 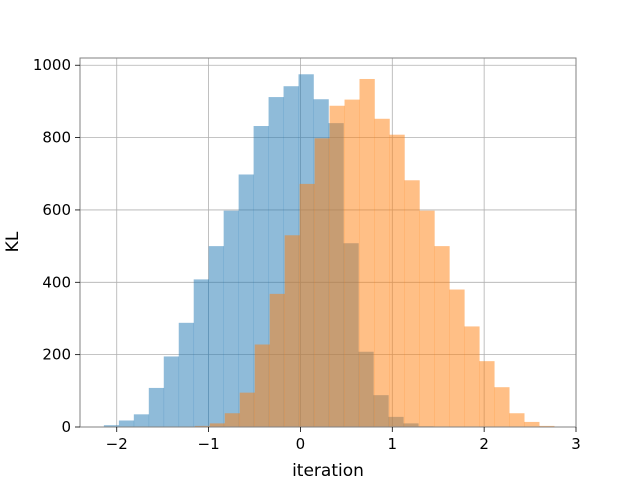 What do you see at coordinates (56, 282) in the screenshot?
I see `y-tick-label: 400` at bounding box center [56, 282].